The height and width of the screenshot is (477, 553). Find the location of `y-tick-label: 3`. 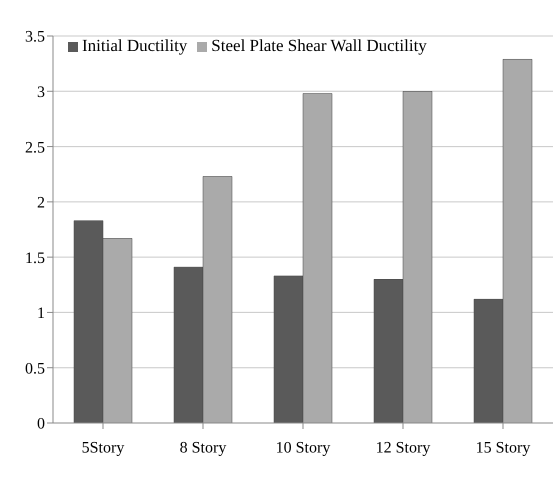

y-tick-label: 3 is located at coordinates (41, 92).